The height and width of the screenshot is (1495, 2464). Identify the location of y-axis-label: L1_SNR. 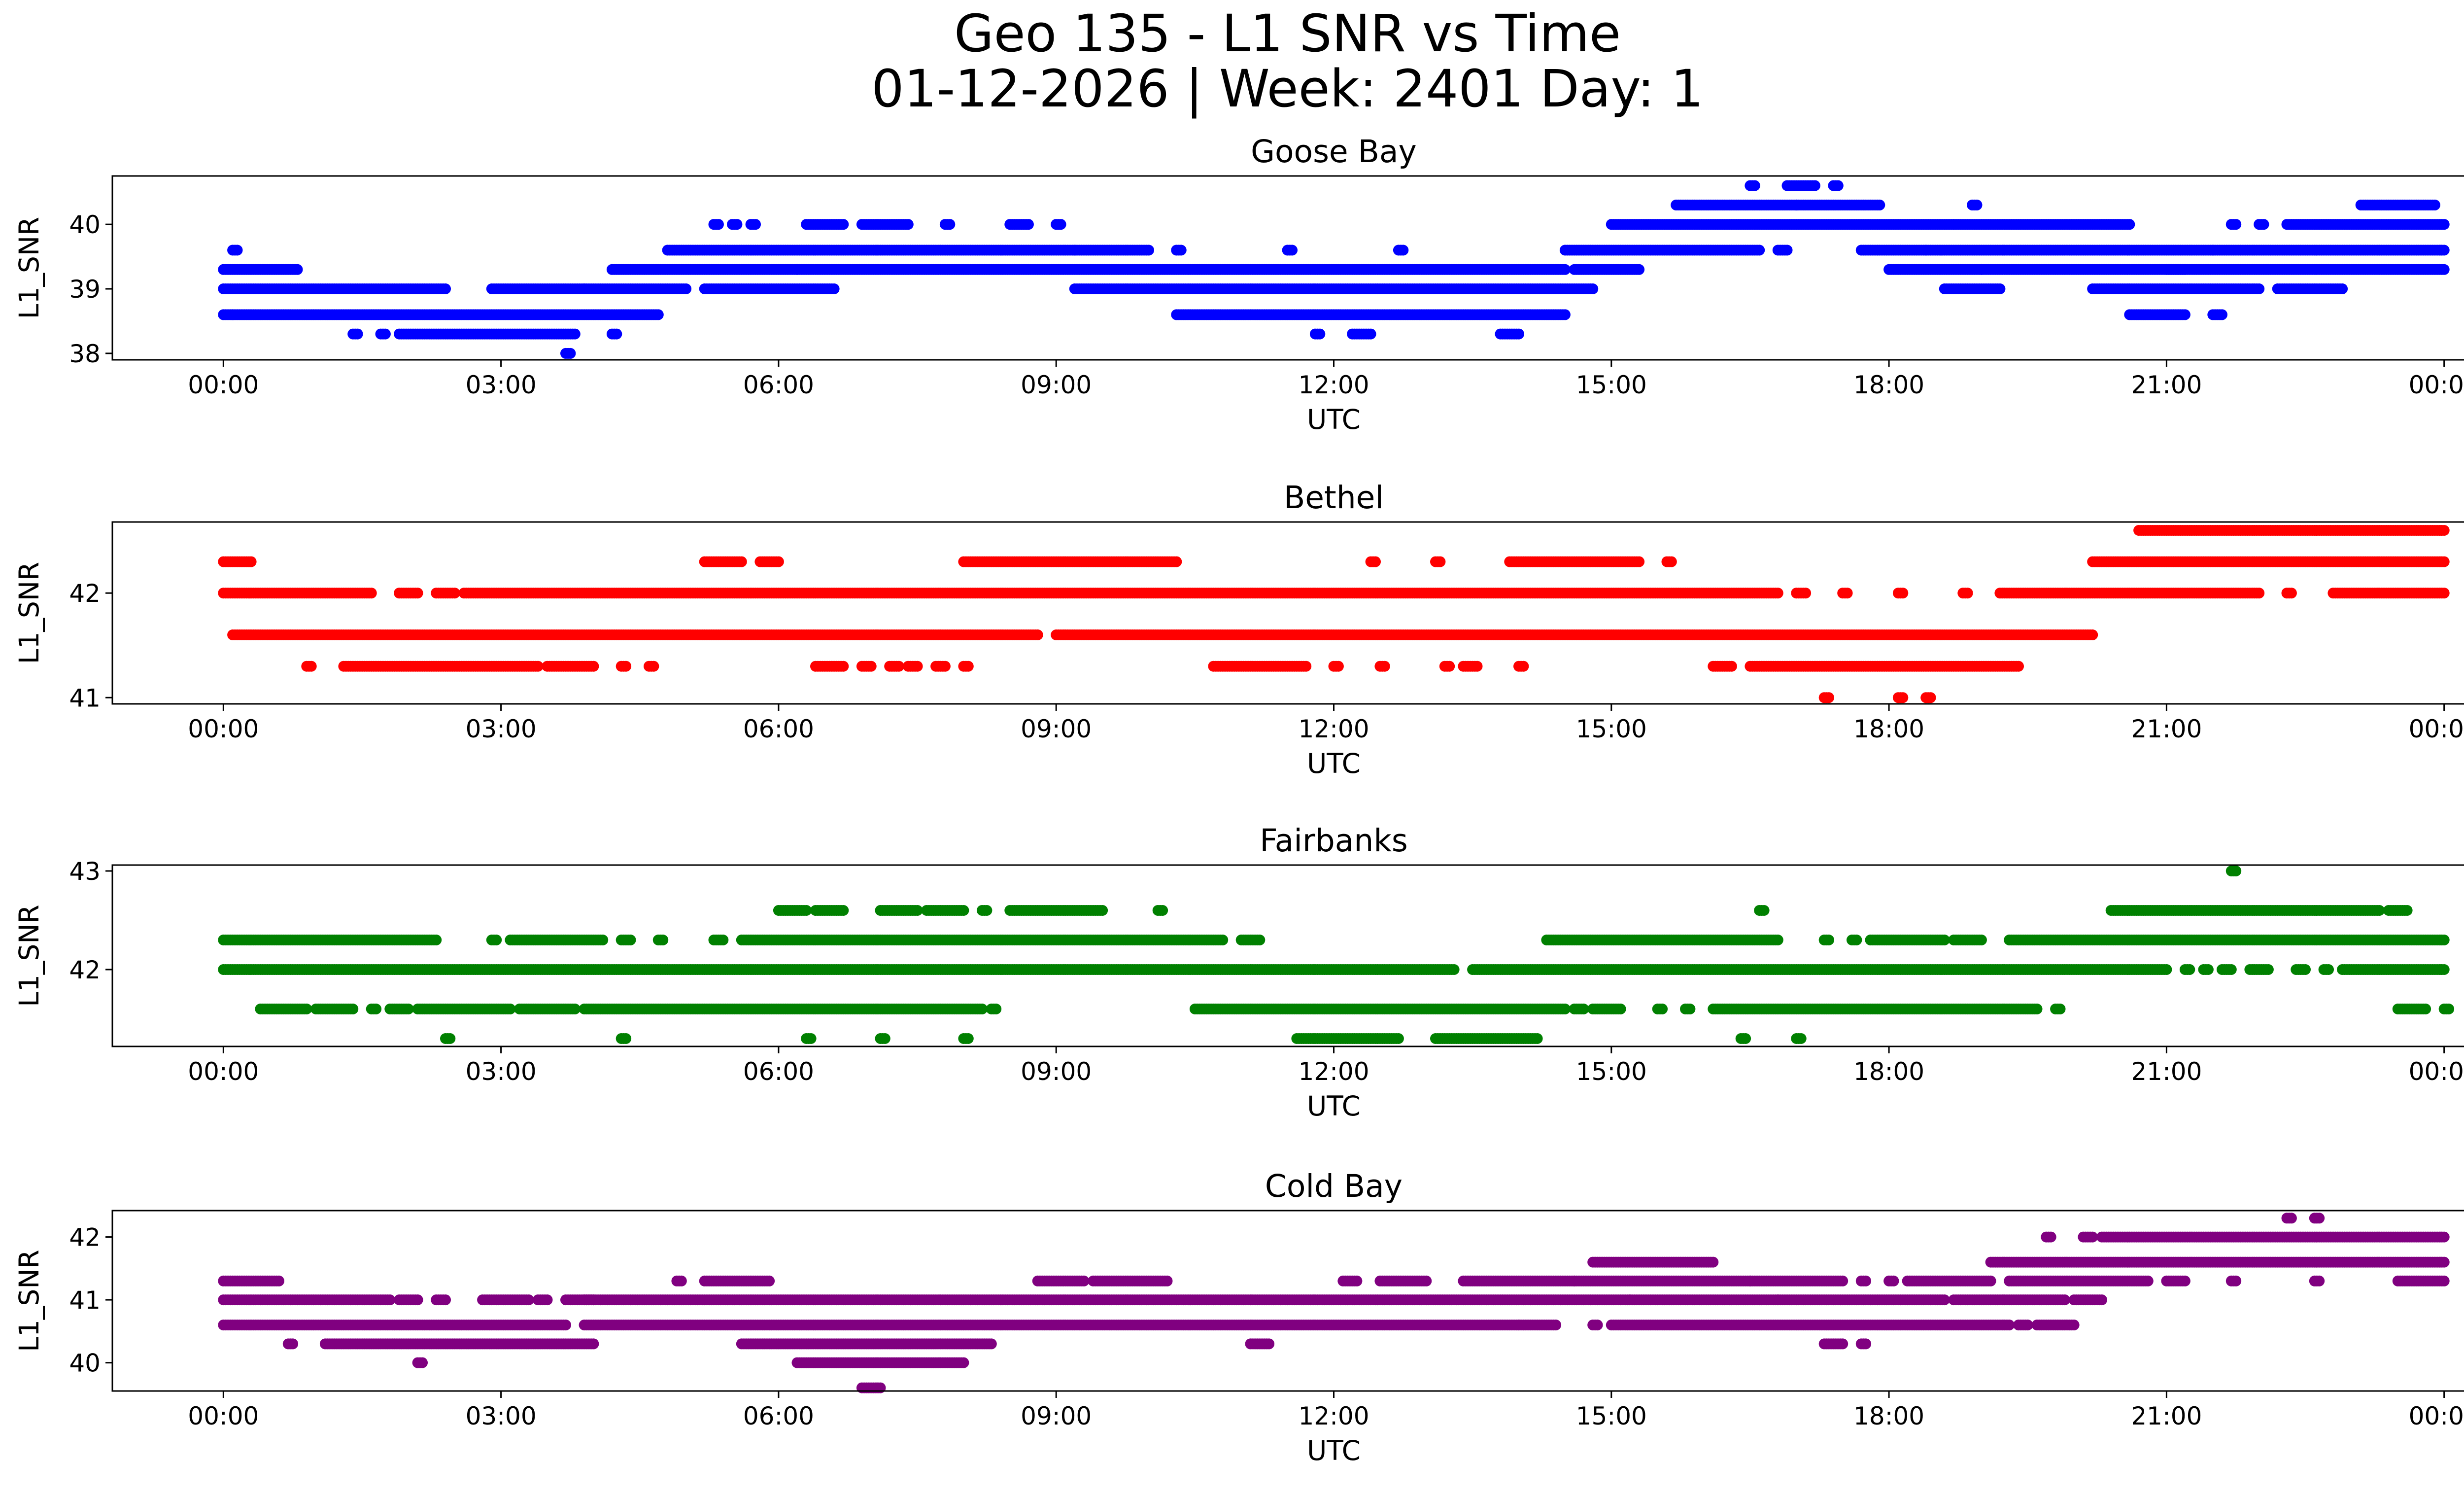
(29, 268).